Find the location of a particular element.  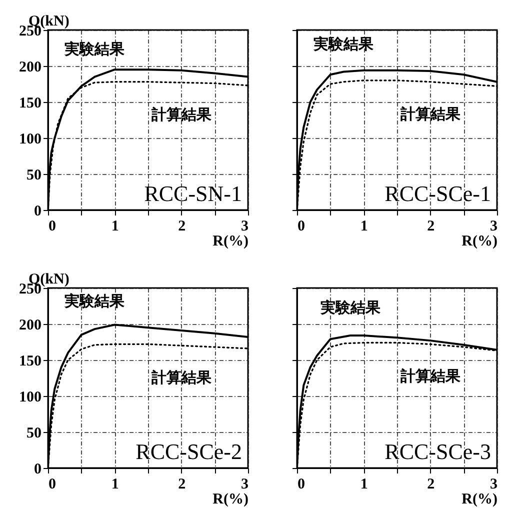

annotation: RCC-SCe-1 is located at coordinates (437, 193).